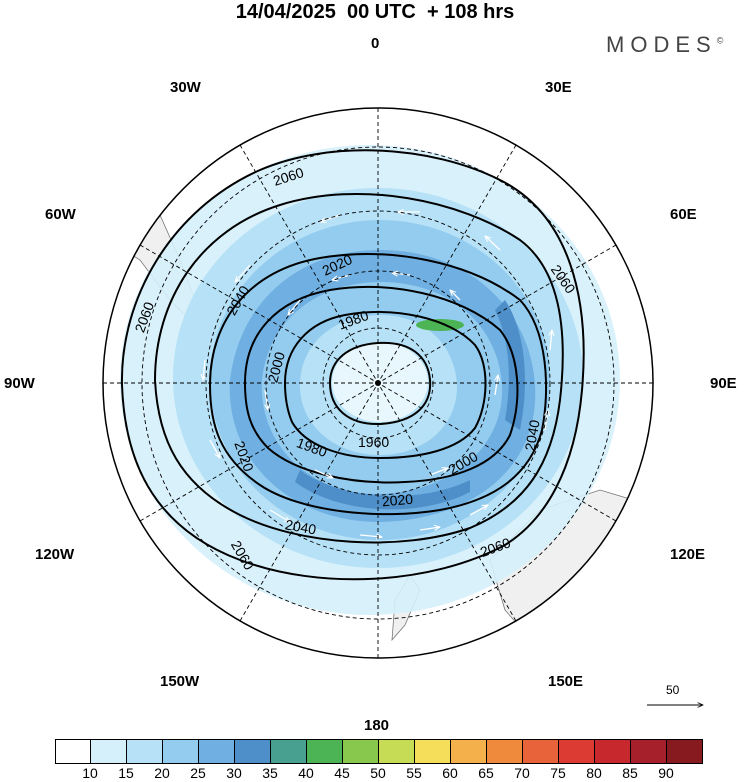 The height and width of the screenshot is (782, 750). I want to click on contour-label-2020b: 2020, so click(397, 500).